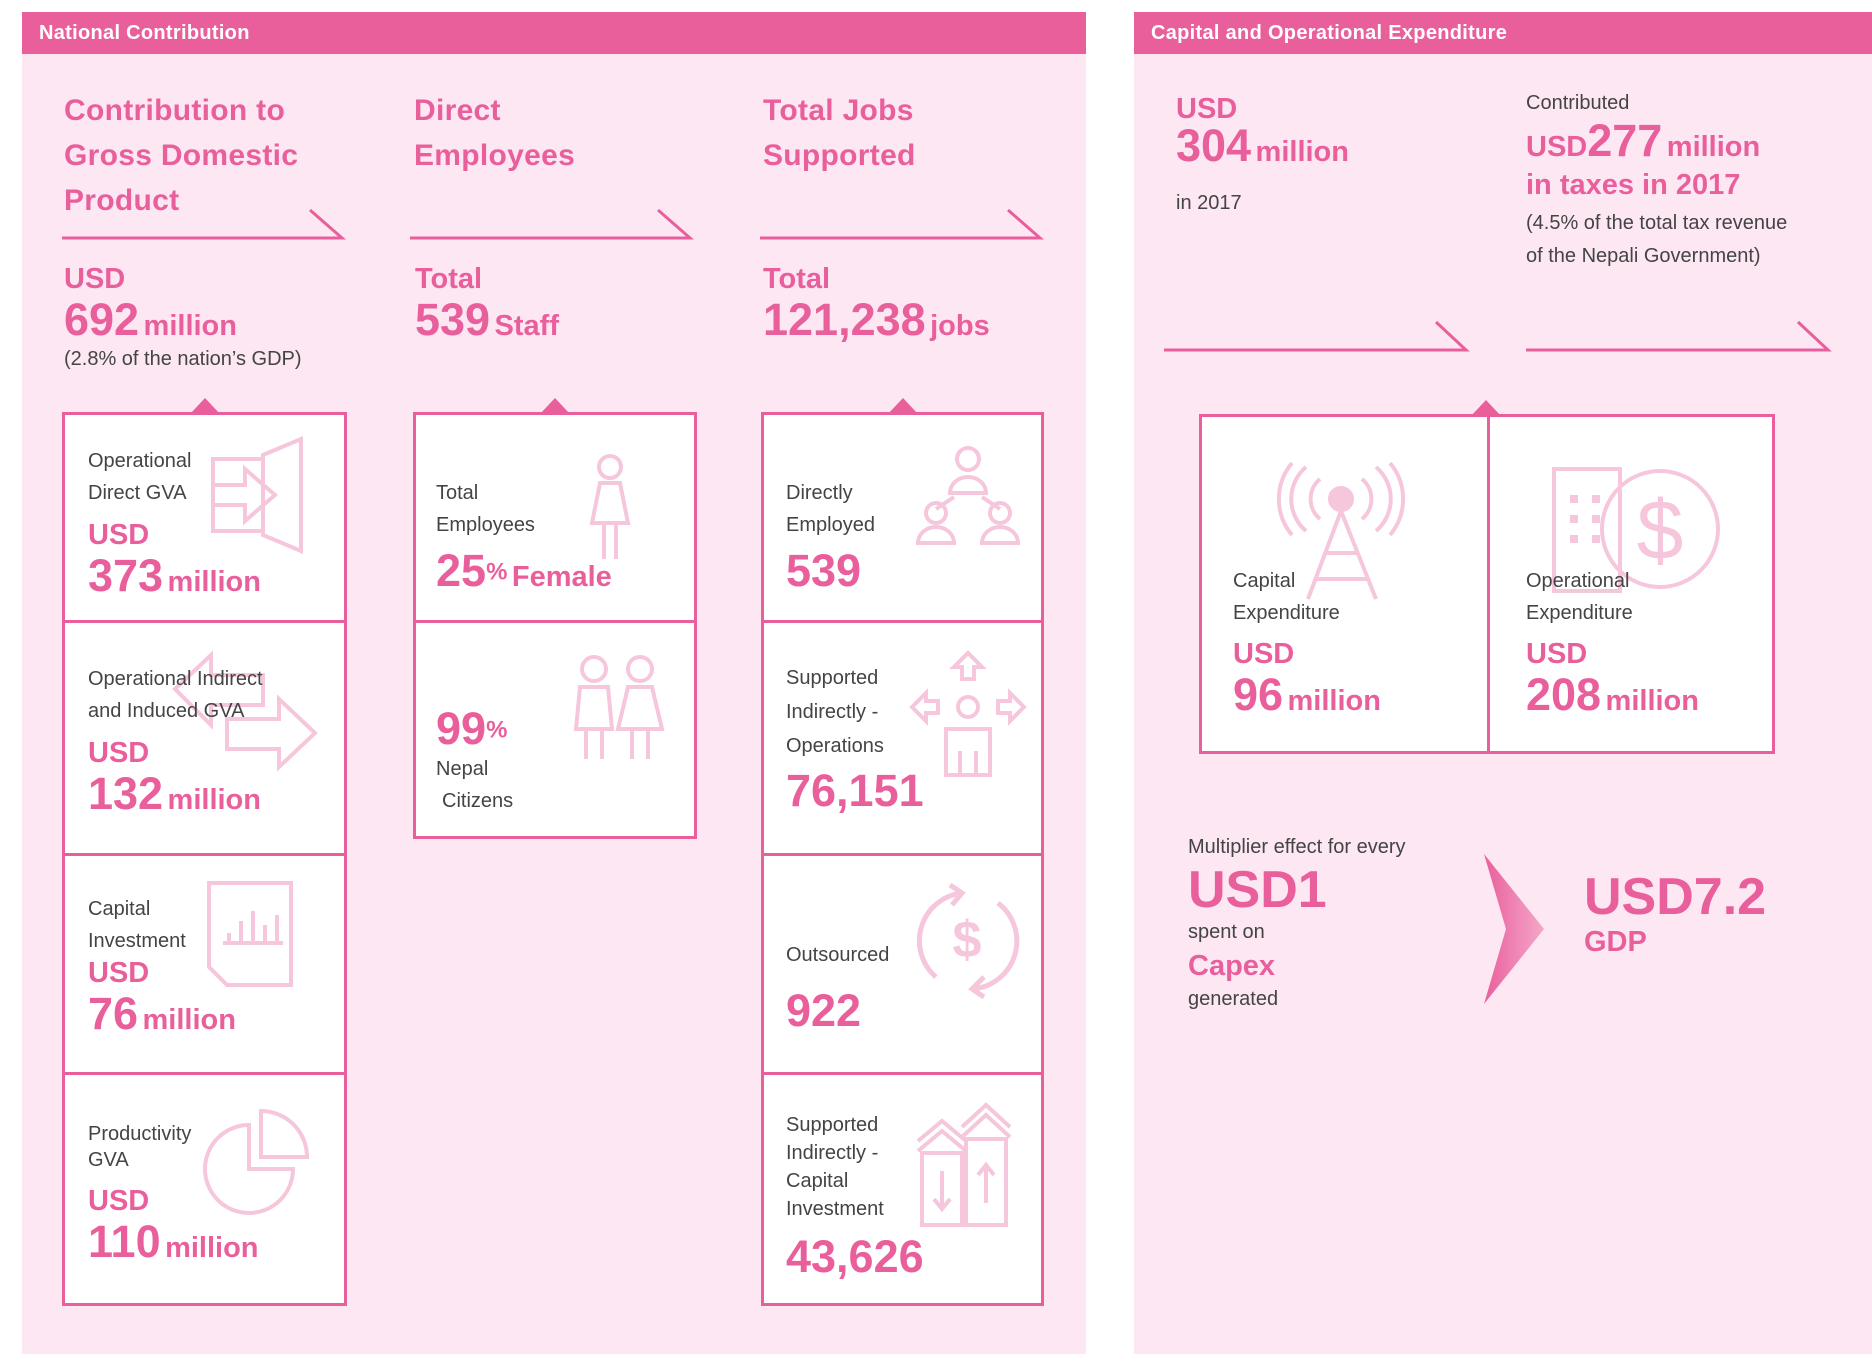 The height and width of the screenshot is (1368, 1872). What do you see at coordinates (968, 713) in the screenshot?
I see `person-arrows-icon` at bounding box center [968, 713].